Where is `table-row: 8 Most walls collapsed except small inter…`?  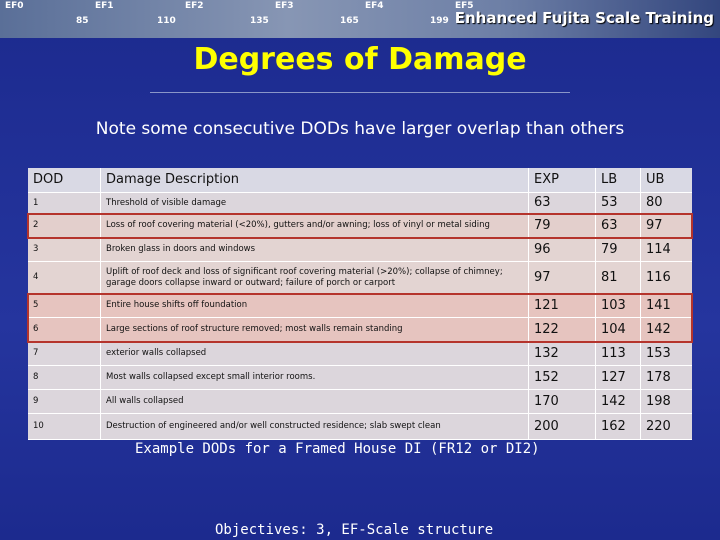
table-row: 8 Most walls collapsed except small inter… is located at coordinates (360, 378).